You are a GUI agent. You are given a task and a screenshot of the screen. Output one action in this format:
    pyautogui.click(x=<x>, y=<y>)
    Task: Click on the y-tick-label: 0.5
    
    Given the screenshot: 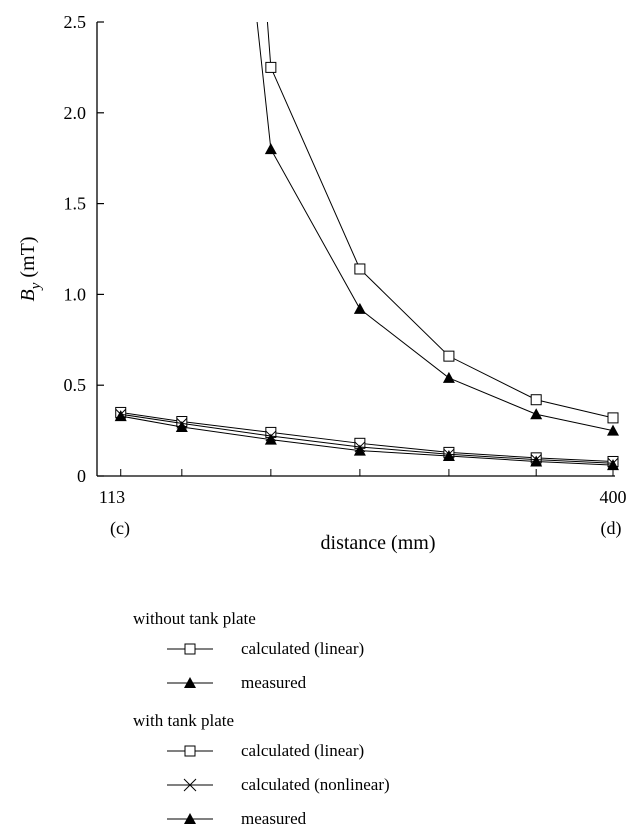 What is the action you would take?
    pyautogui.click(x=75, y=385)
    